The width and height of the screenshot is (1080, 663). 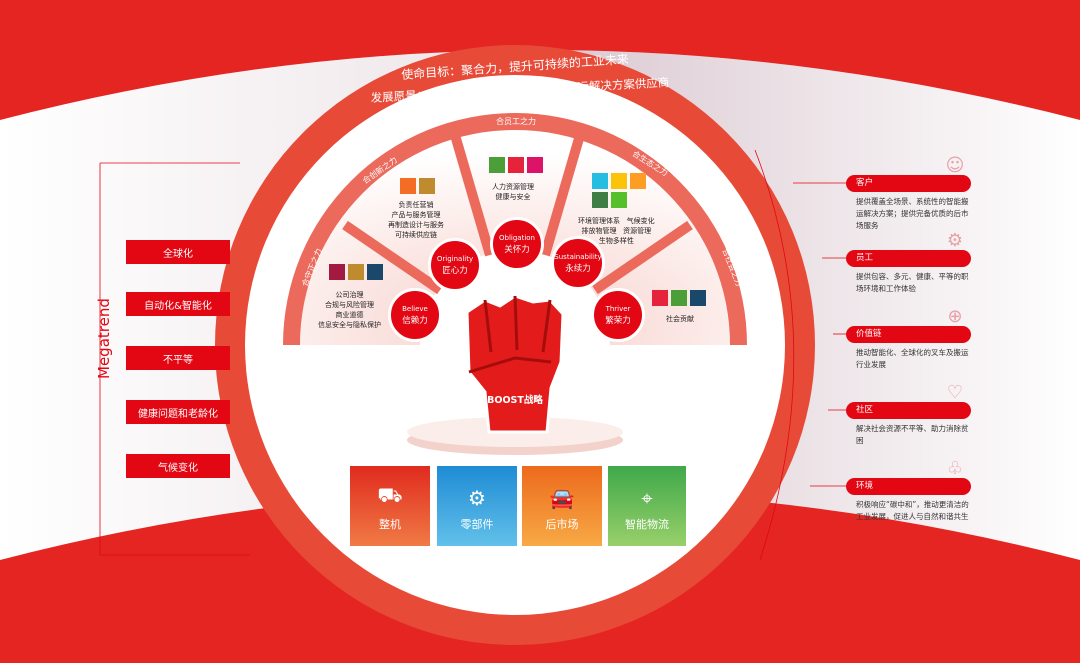 I want to click on stakeholder-desc: 积极响应“碳中和”，推动更清洁的工业发展，促进人与自然和谐共生, so click(x=912, y=510).